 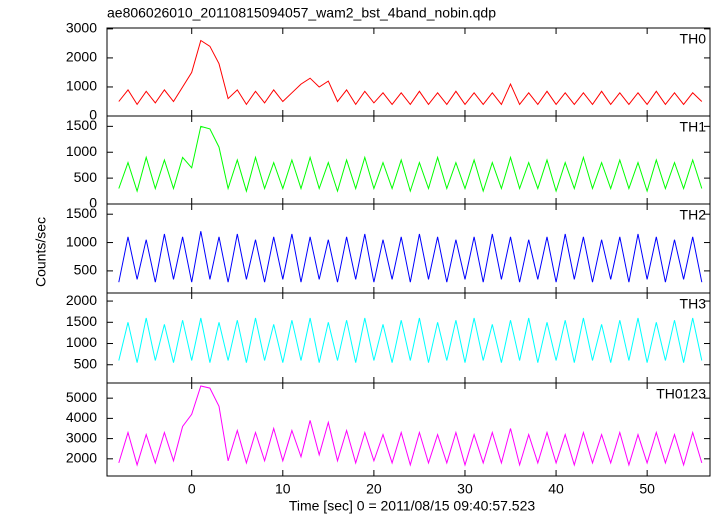 What do you see at coordinates (693, 304) in the screenshot?
I see `panel-label: TH3` at bounding box center [693, 304].